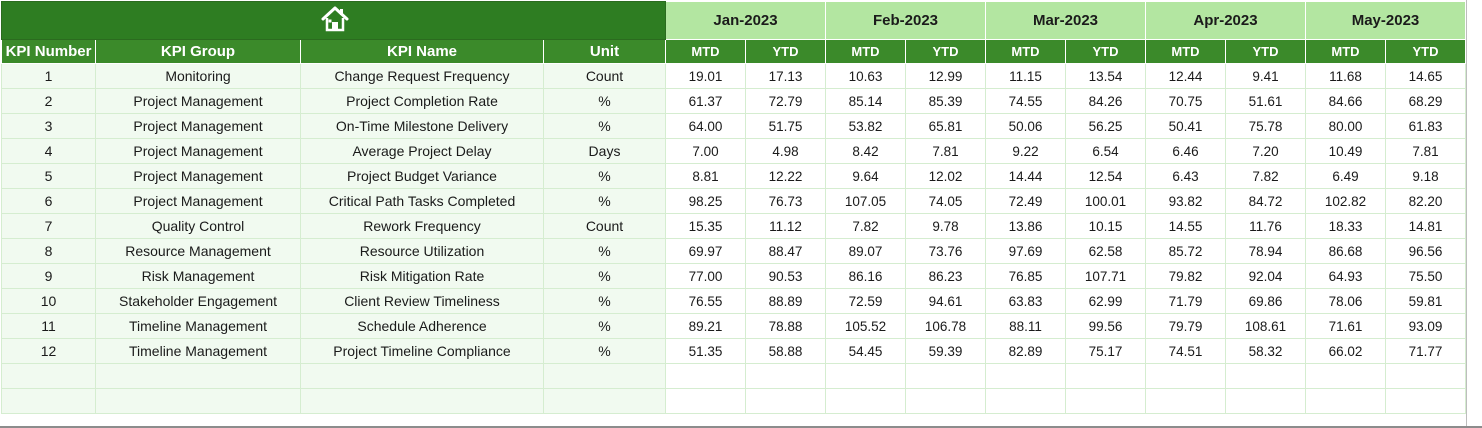  What do you see at coordinates (1025, 301) in the screenshot?
I see `mtd-value-cell: 63.83` at bounding box center [1025, 301].